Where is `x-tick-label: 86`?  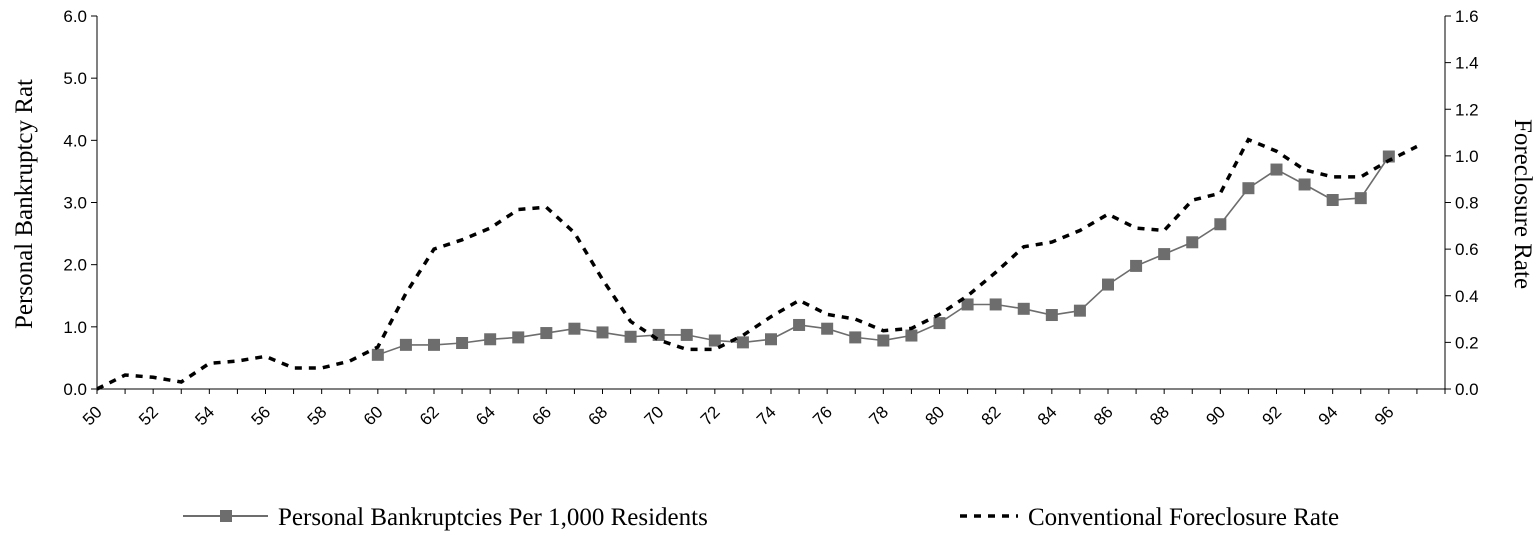
x-tick-label: 86 is located at coordinates (1103, 415).